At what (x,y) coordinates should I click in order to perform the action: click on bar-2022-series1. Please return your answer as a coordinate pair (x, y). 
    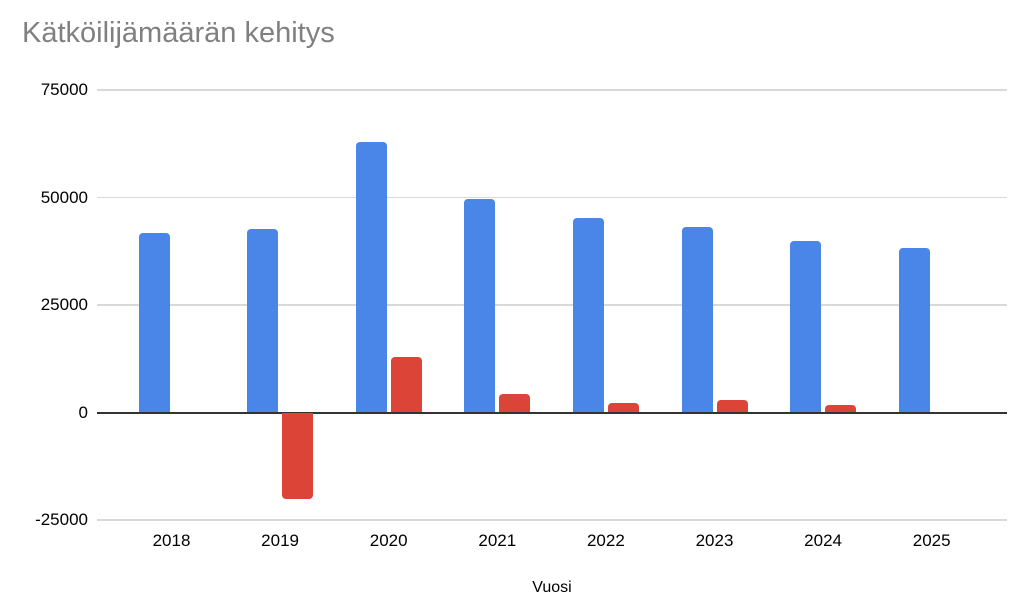
    Looking at the image, I should click on (588, 315).